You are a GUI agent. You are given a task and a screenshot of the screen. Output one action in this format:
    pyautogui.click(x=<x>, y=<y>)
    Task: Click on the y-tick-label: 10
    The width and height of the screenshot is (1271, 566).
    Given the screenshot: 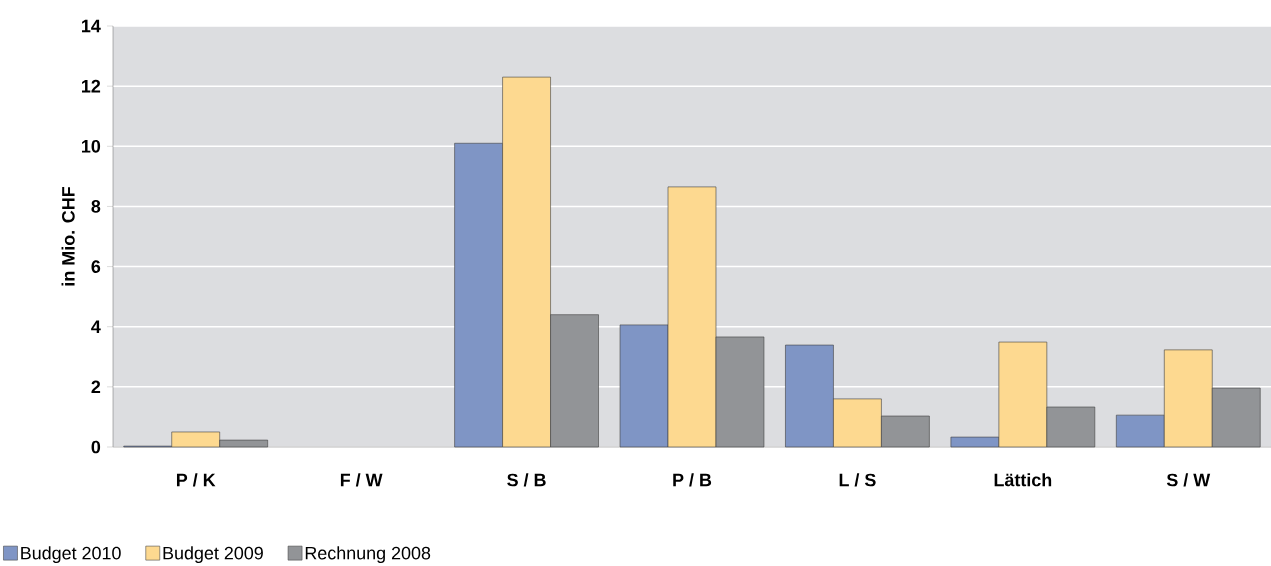 What is the action you would take?
    pyautogui.click(x=91, y=146)
    